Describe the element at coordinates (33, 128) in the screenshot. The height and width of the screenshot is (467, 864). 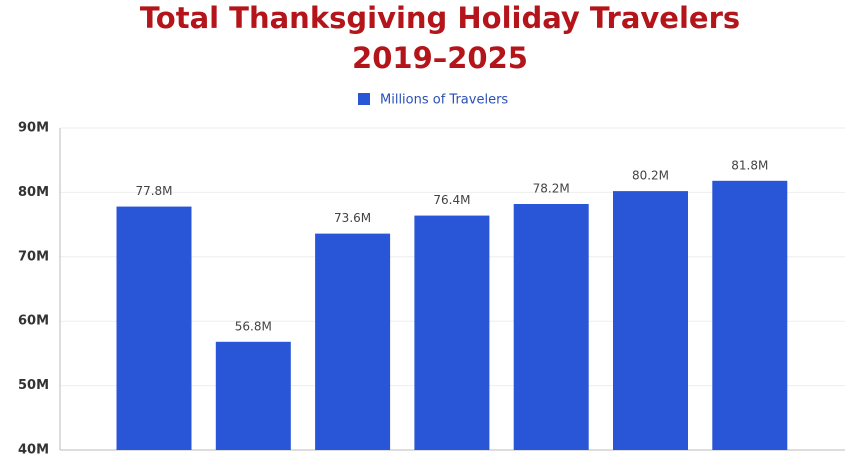
I see `y-tick-label: 90M` at that location.